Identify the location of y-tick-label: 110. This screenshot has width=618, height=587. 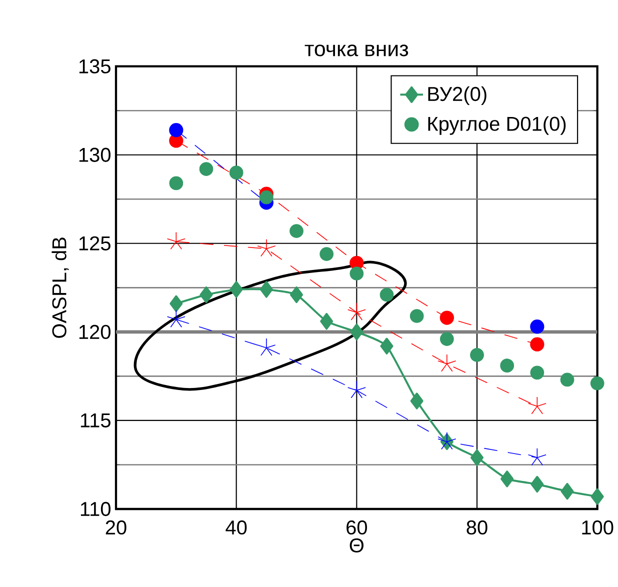
(95, 509).